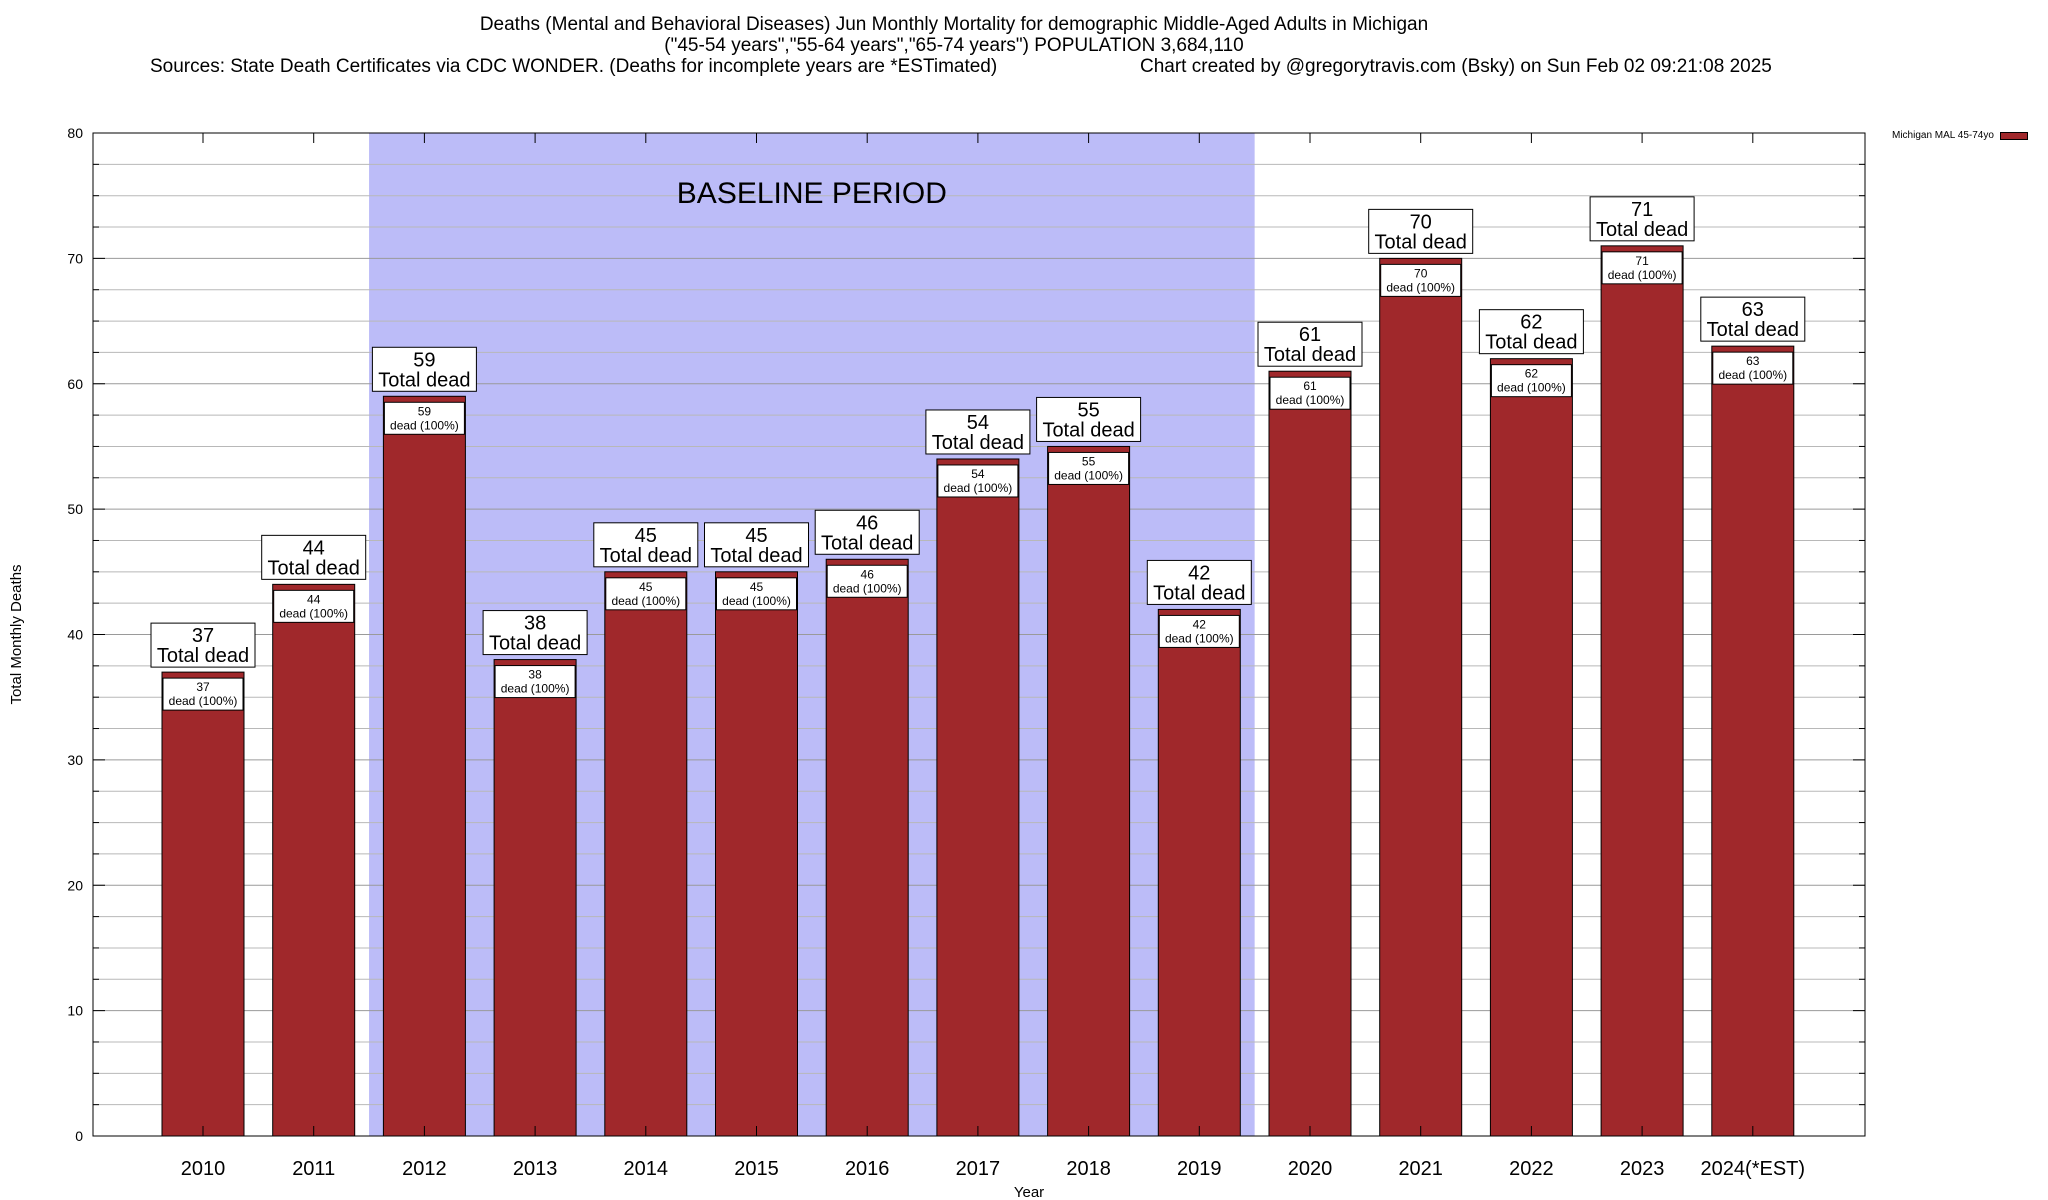 The width and height of the screenshot is (2048, 1200). Describe the element at coordinates (1310, 1169) in the screenshot. I see `x-tick-label: 2020` at that location.